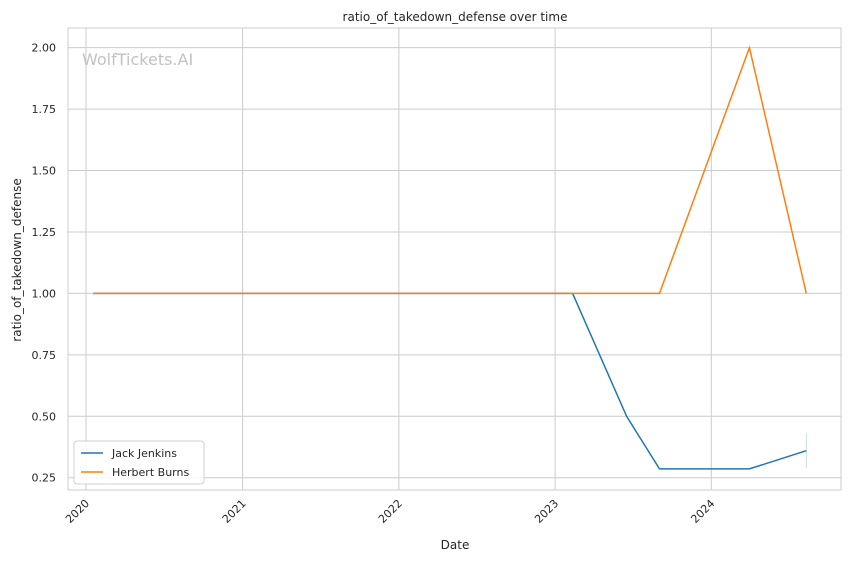  I want to click on x-tick-label: 2022, so click(390, 511).